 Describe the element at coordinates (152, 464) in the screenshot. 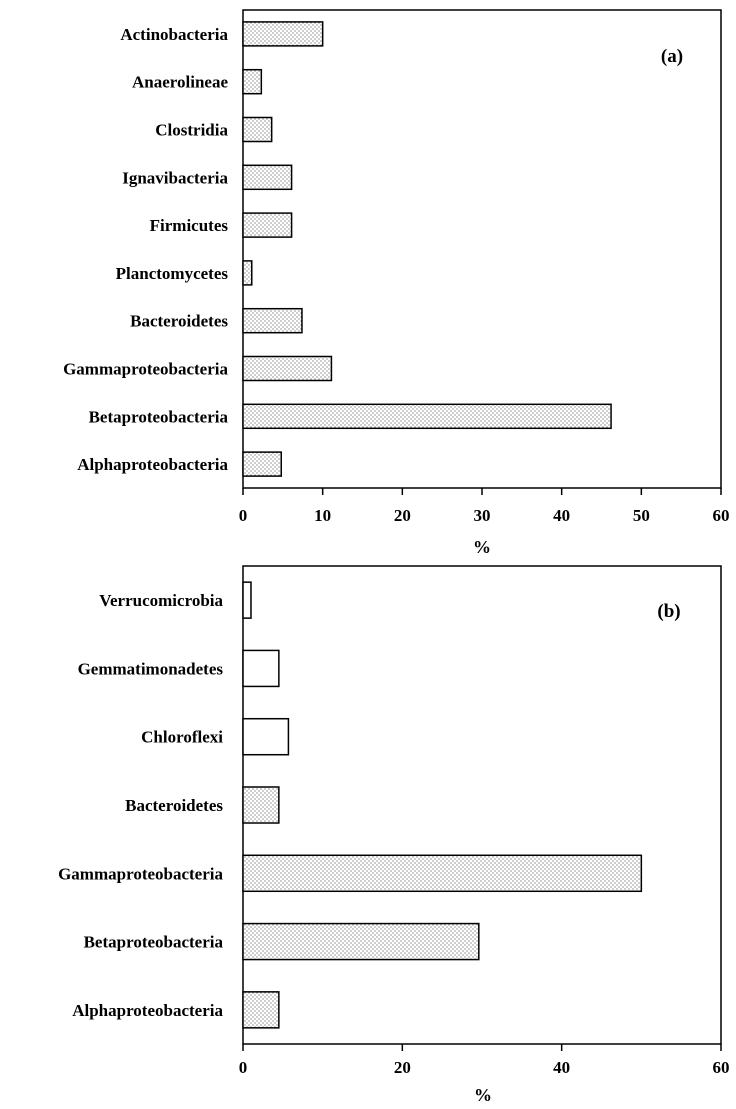

I see `panel-a-category-label: Alphaproteobacteria` at that location.